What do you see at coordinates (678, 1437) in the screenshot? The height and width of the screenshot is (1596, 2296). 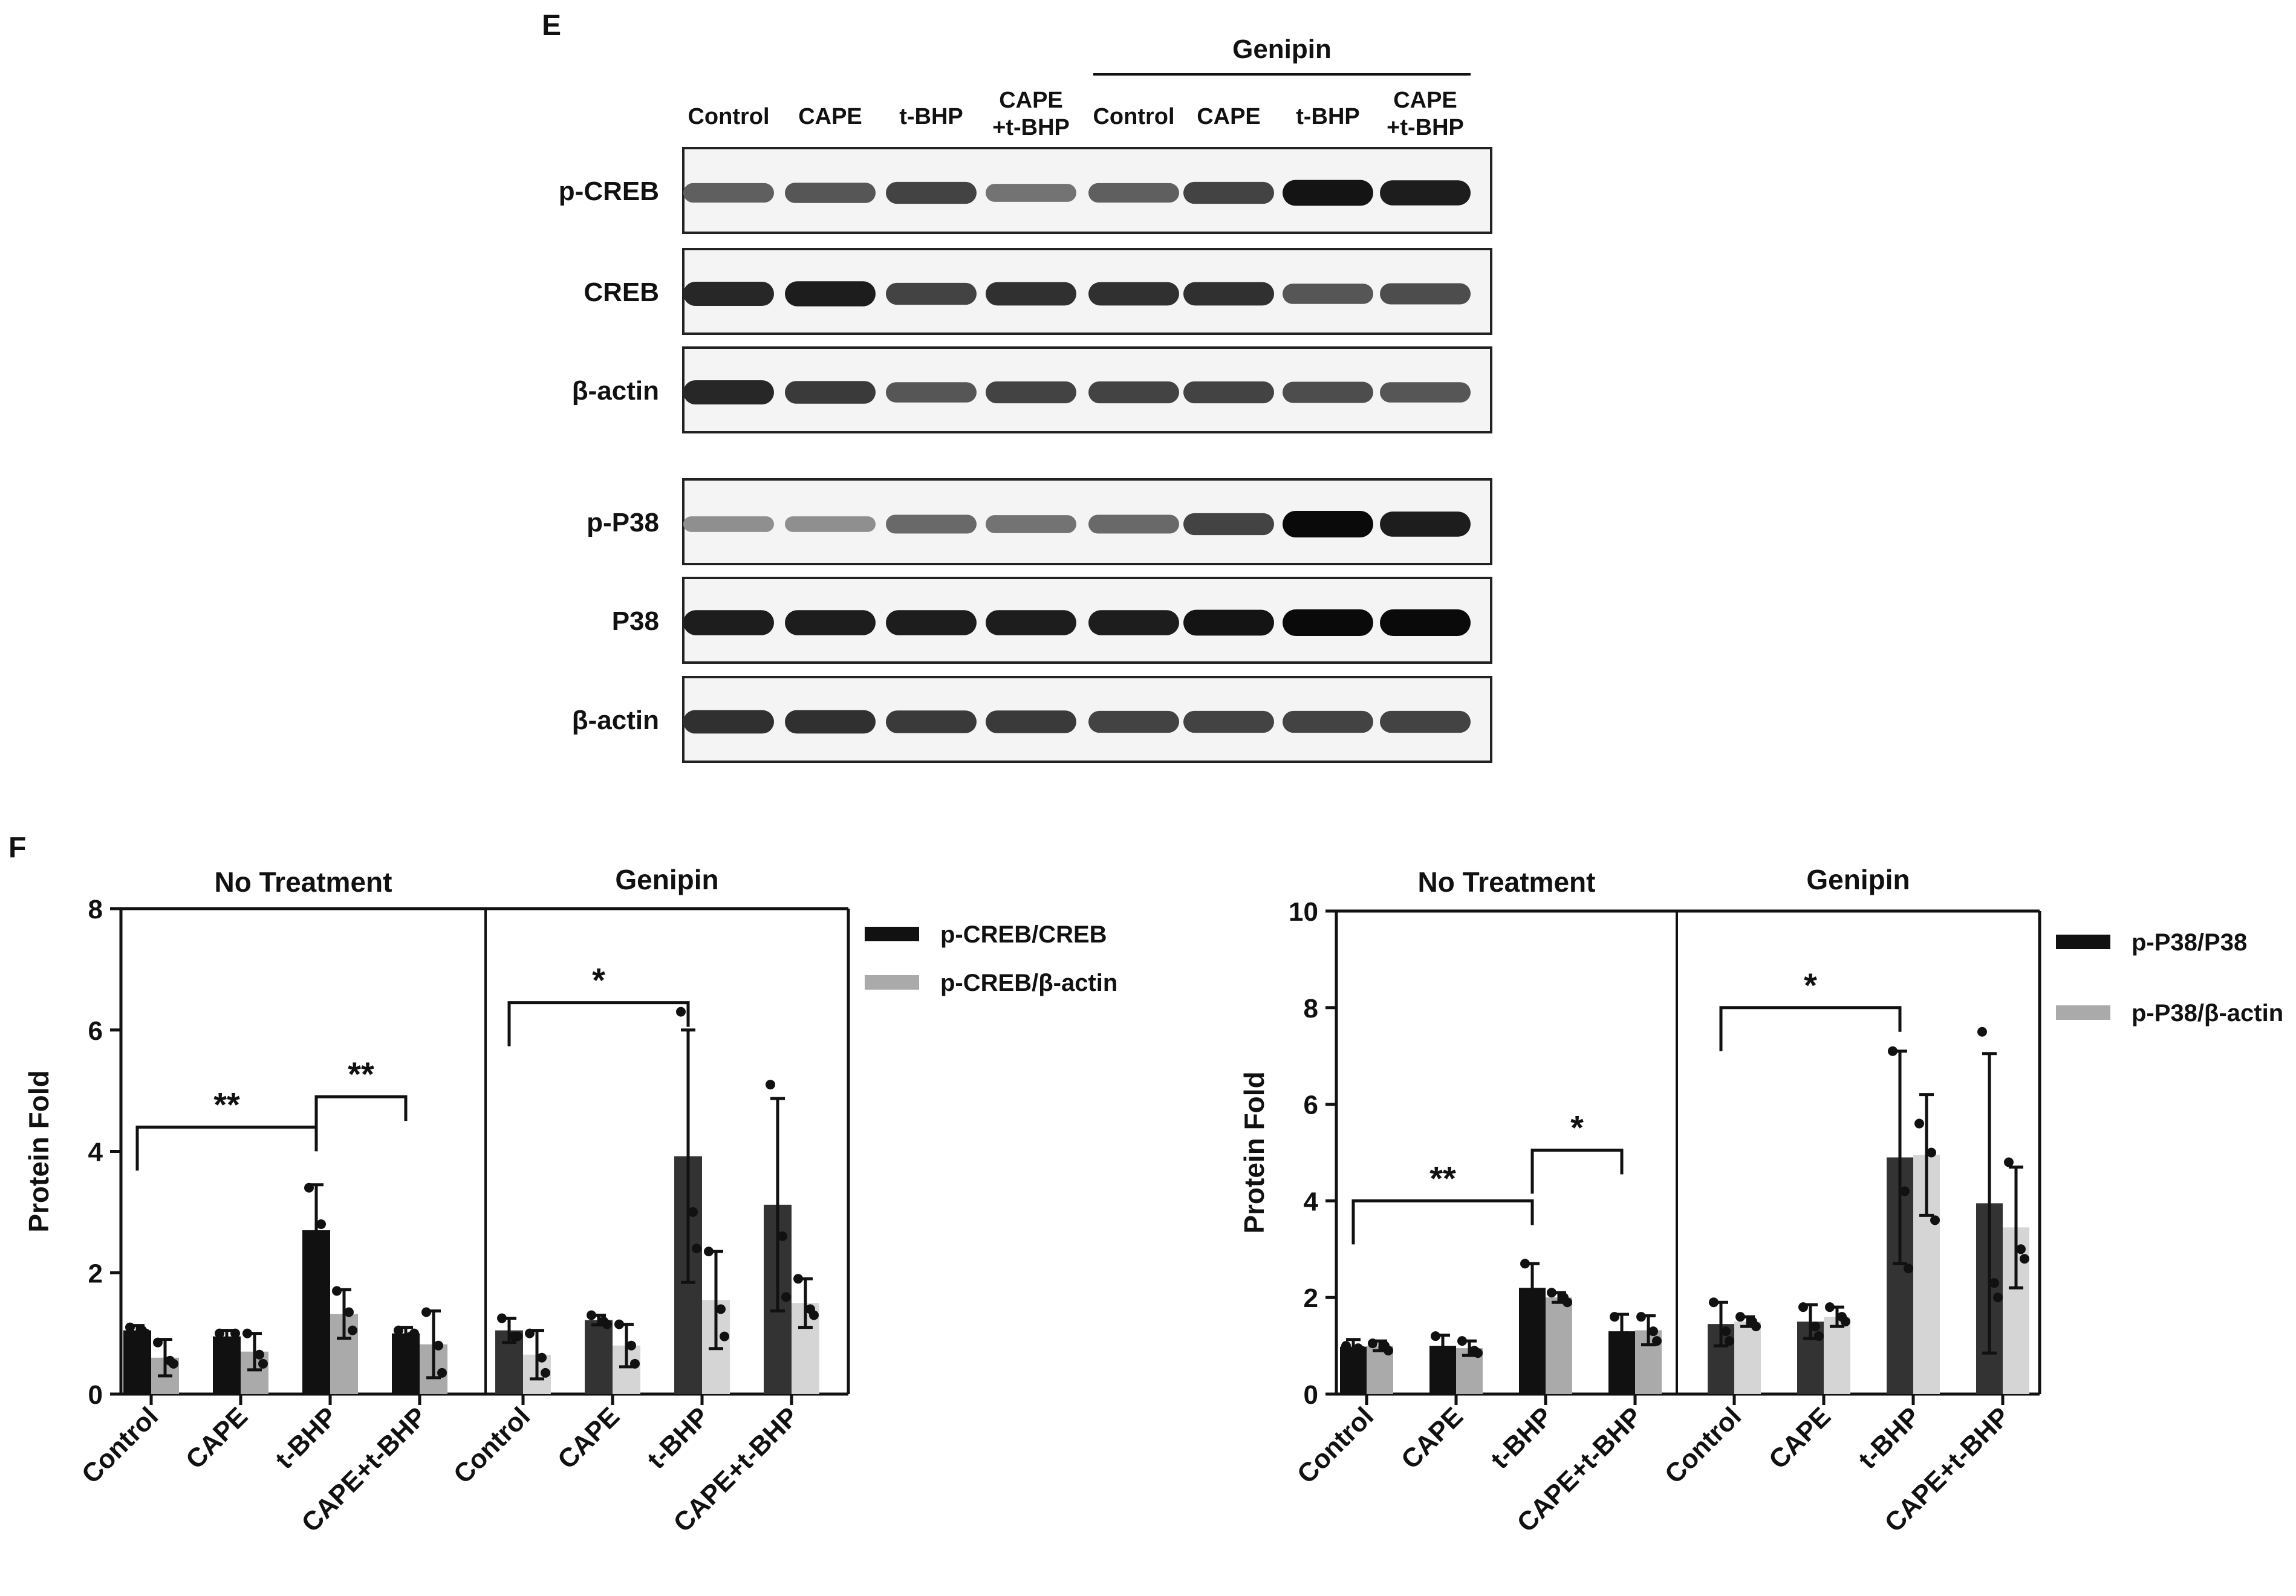 I see `x-tick-label-6: t-BHP` at bounding box center [678, 1437].